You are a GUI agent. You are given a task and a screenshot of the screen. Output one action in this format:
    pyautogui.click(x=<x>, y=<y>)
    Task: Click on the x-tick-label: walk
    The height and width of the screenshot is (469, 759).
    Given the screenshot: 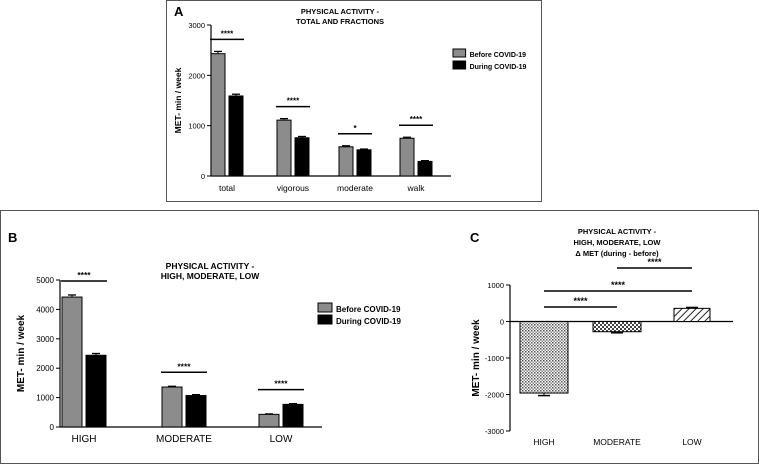 What is the action you would take?
    pyautogui.click(x=415, y=188)
    